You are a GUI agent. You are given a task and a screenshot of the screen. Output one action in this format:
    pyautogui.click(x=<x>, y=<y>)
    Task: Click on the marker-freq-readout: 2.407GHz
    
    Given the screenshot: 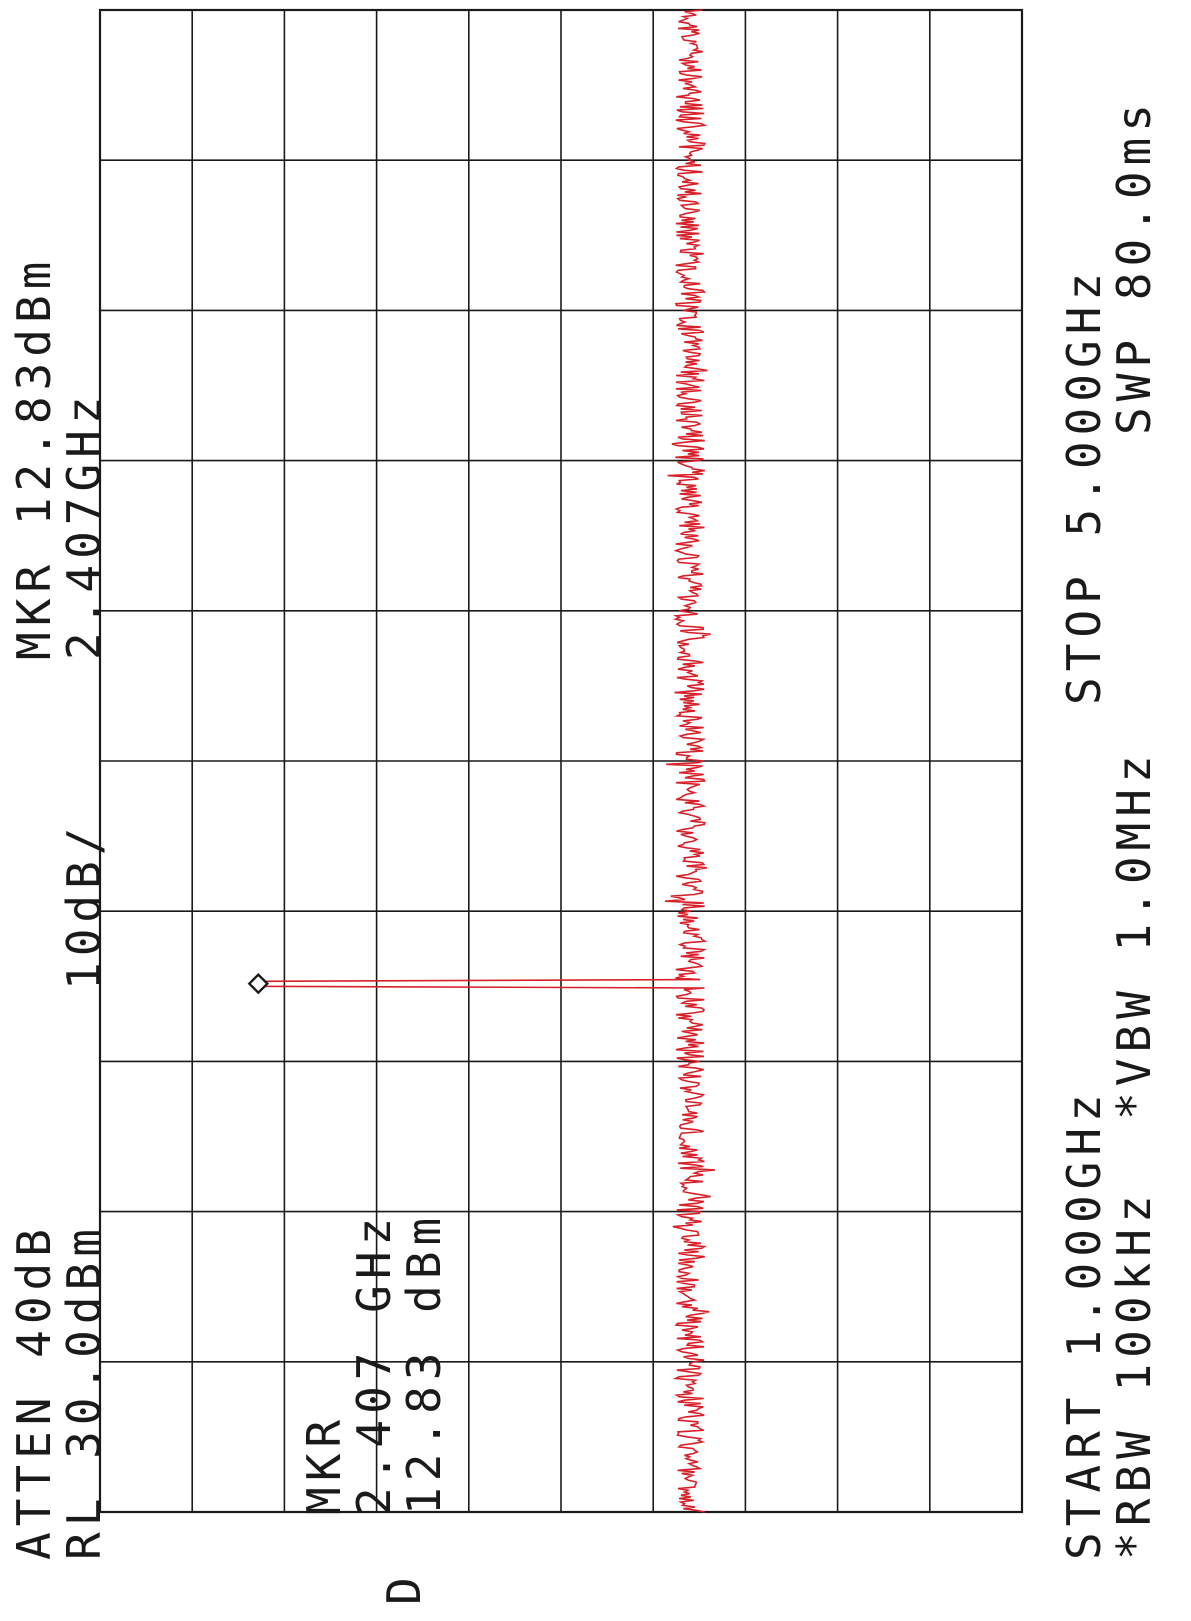 What is the action you would take?
    pyautogui.click(x=84, y=525)
    